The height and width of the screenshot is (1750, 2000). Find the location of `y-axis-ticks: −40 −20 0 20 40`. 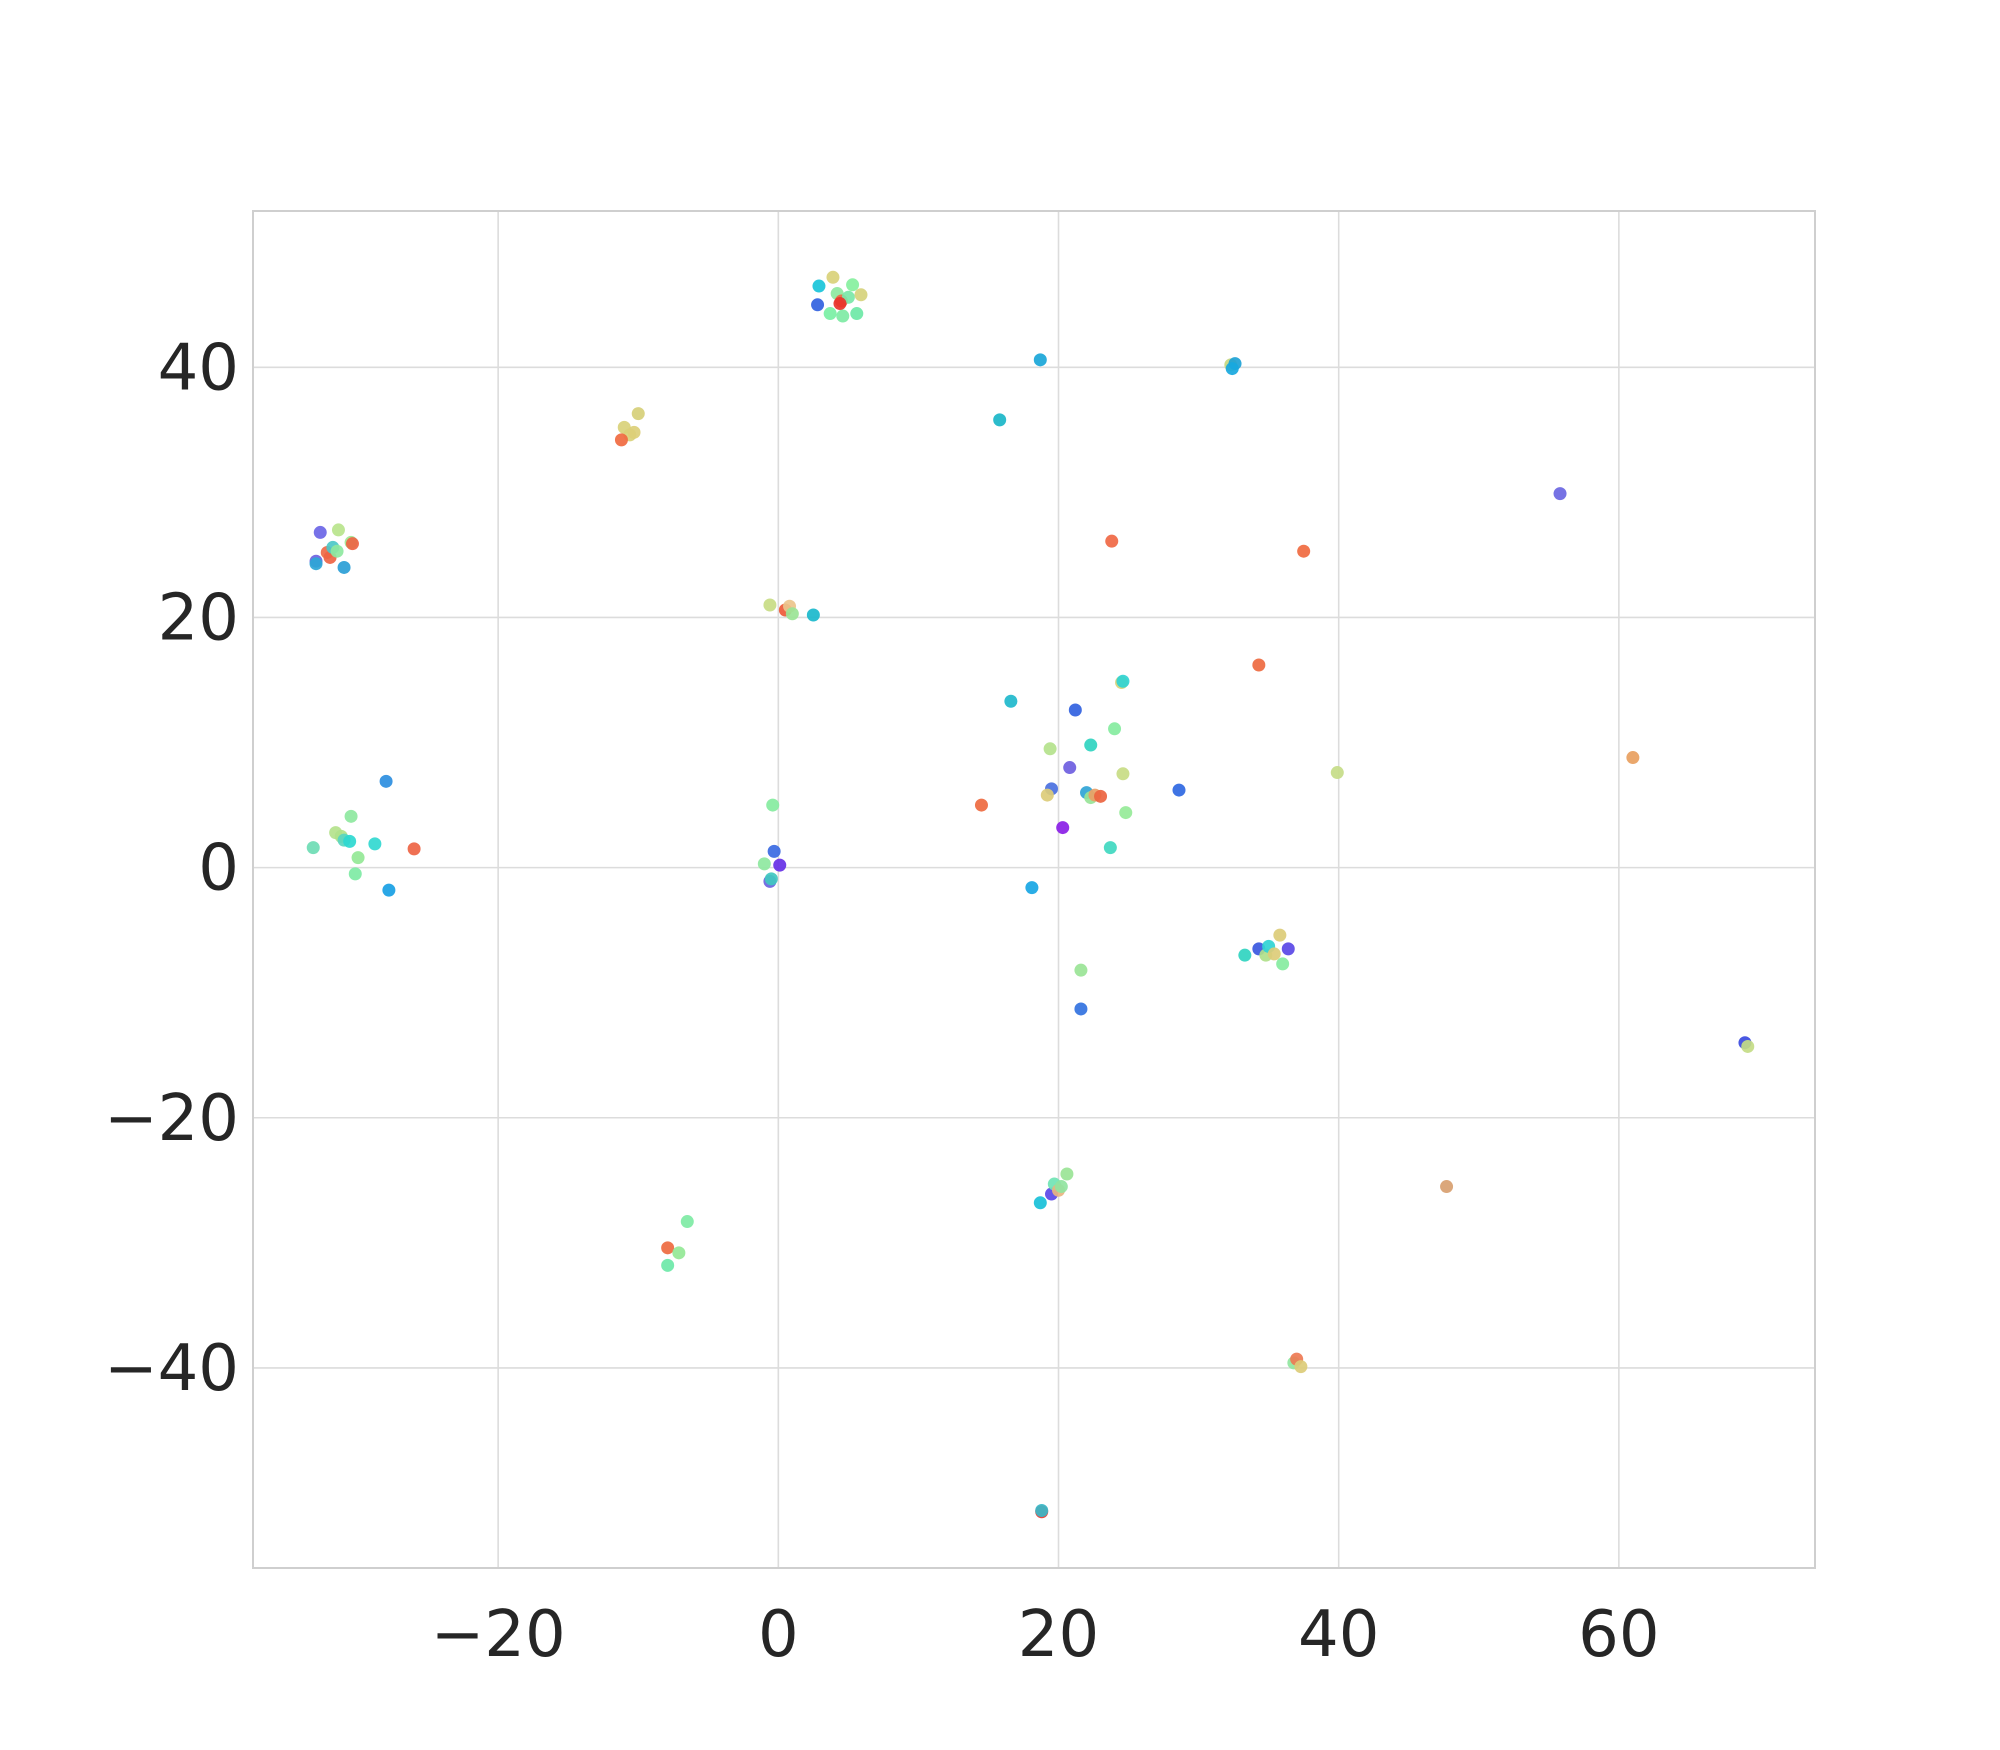

y-axis-ticks: −40 −20 0 20 40 is located at coordinates (171, 868).